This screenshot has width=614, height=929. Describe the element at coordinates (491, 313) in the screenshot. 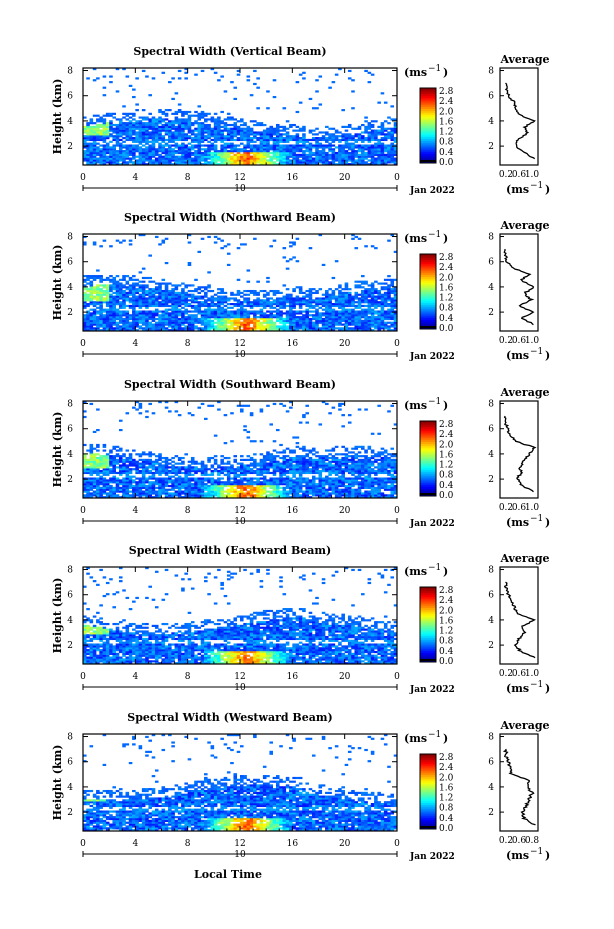

I see `profile-y-tick-label: 2` at that location.